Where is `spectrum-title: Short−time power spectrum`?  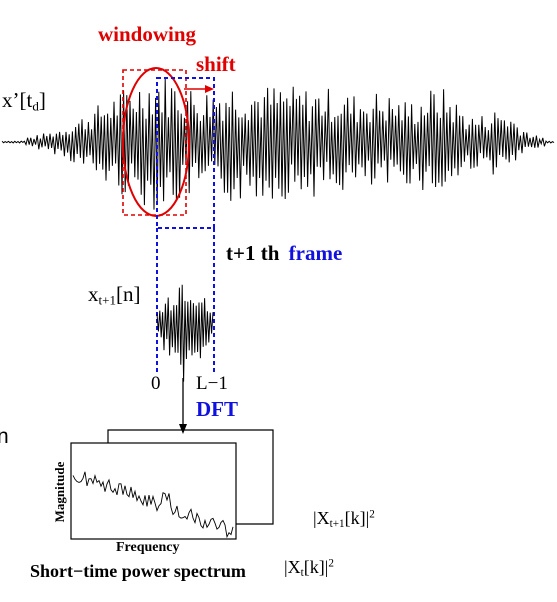
spectrum-title: Short−time power spectrum is located at coordinates (138, 571).